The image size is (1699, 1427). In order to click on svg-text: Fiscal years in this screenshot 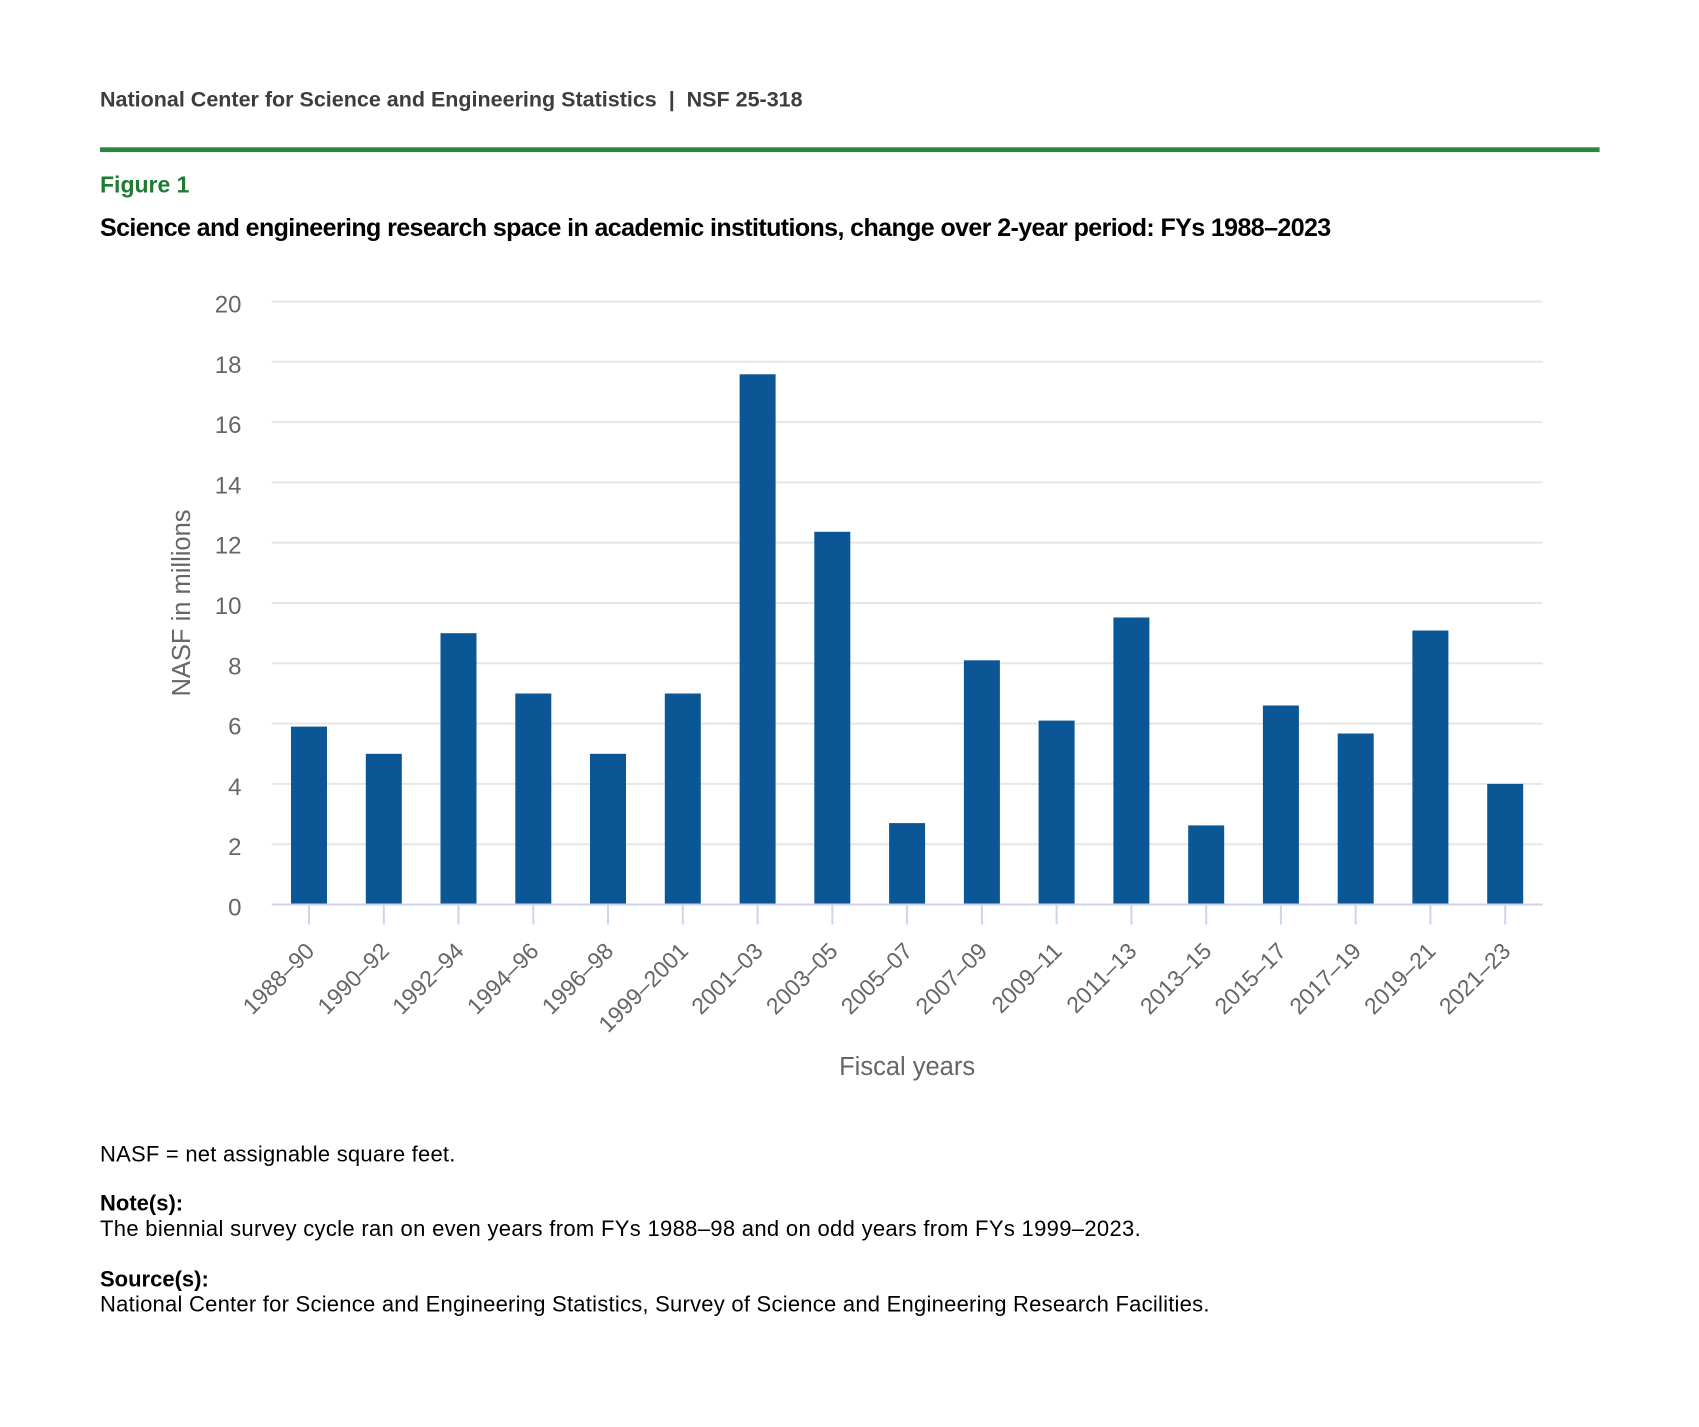, I will do `click(907, 1067)`.